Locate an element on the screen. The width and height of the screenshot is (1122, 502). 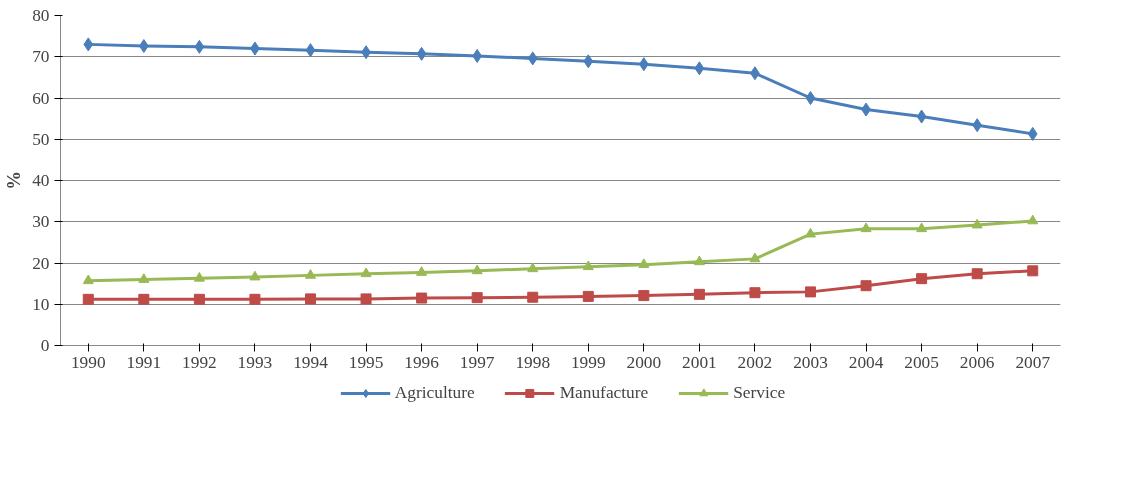
x-tick-label: 2004 is located at coordinates (866, 362).